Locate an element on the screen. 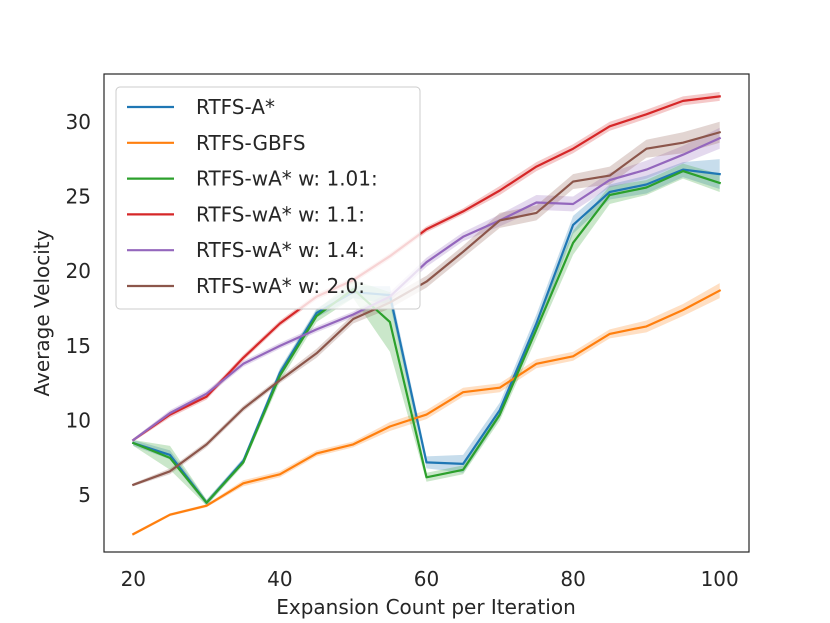 This screenshot has height=623, width=830. legend-label-rtfs-a: RTFS-A* is located at coordinates (235, 107).